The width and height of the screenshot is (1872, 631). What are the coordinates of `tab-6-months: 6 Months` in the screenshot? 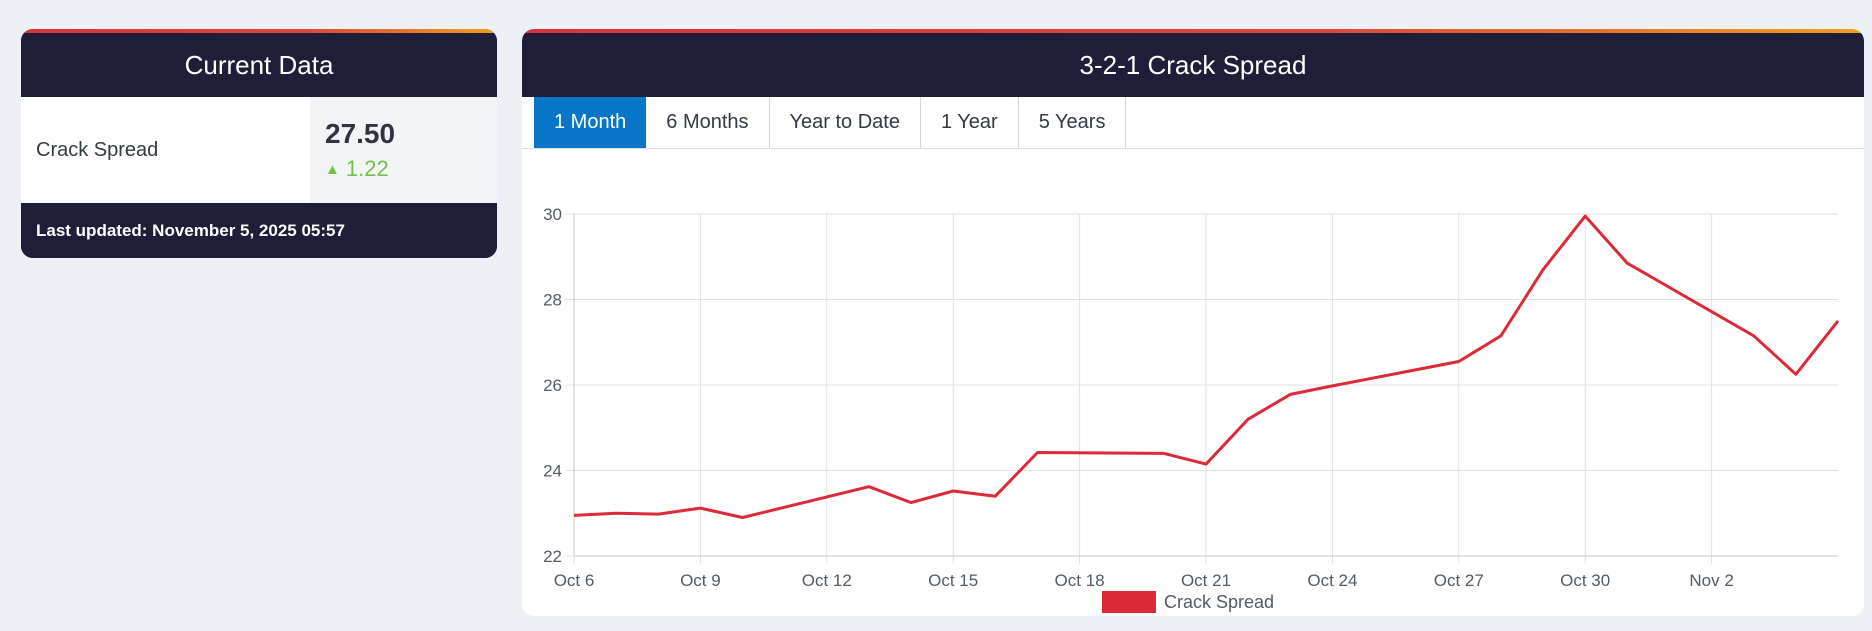 It's located at (708, 122).